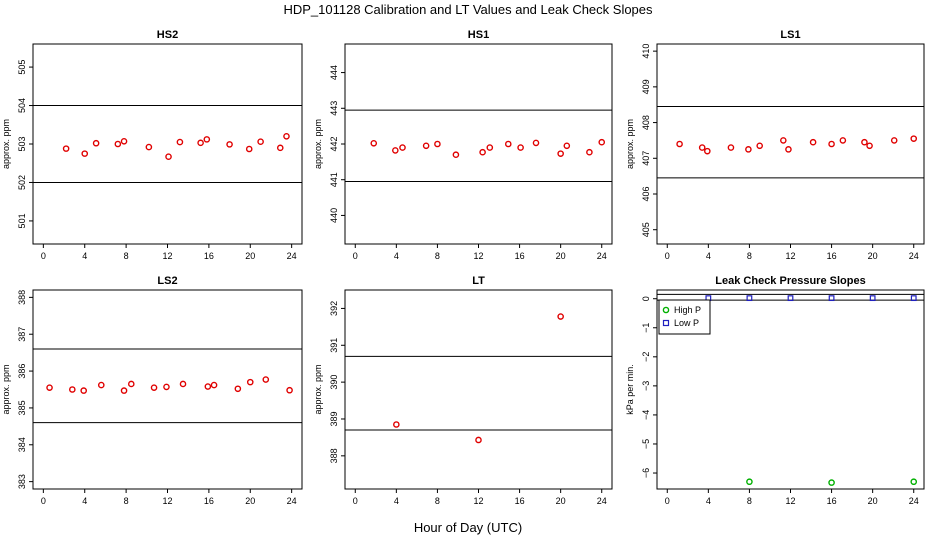  What do you see at coordinates (22, 481) in the screenshot?
I see `y-tick-label: 383` at bounding box center [22, 481].